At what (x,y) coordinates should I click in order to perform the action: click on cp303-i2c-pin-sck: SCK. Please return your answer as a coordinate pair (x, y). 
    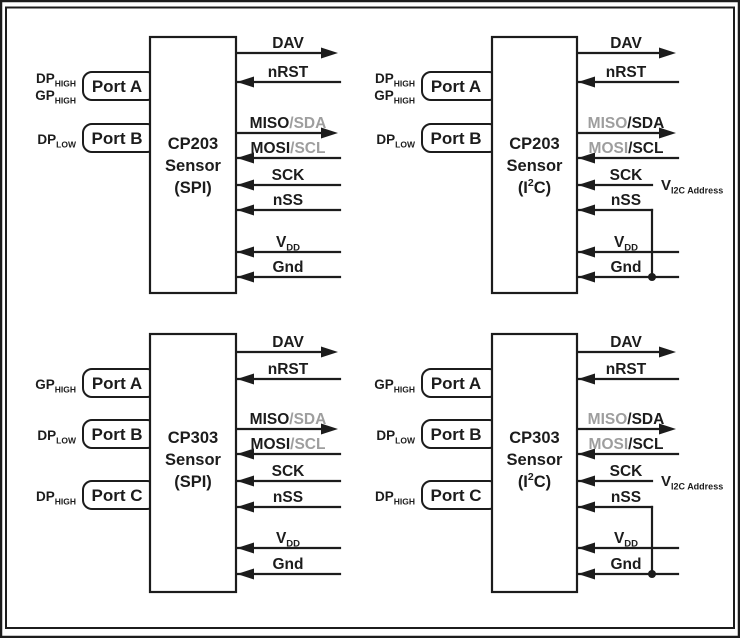
    Looking at the image, I should click on (615, 475).